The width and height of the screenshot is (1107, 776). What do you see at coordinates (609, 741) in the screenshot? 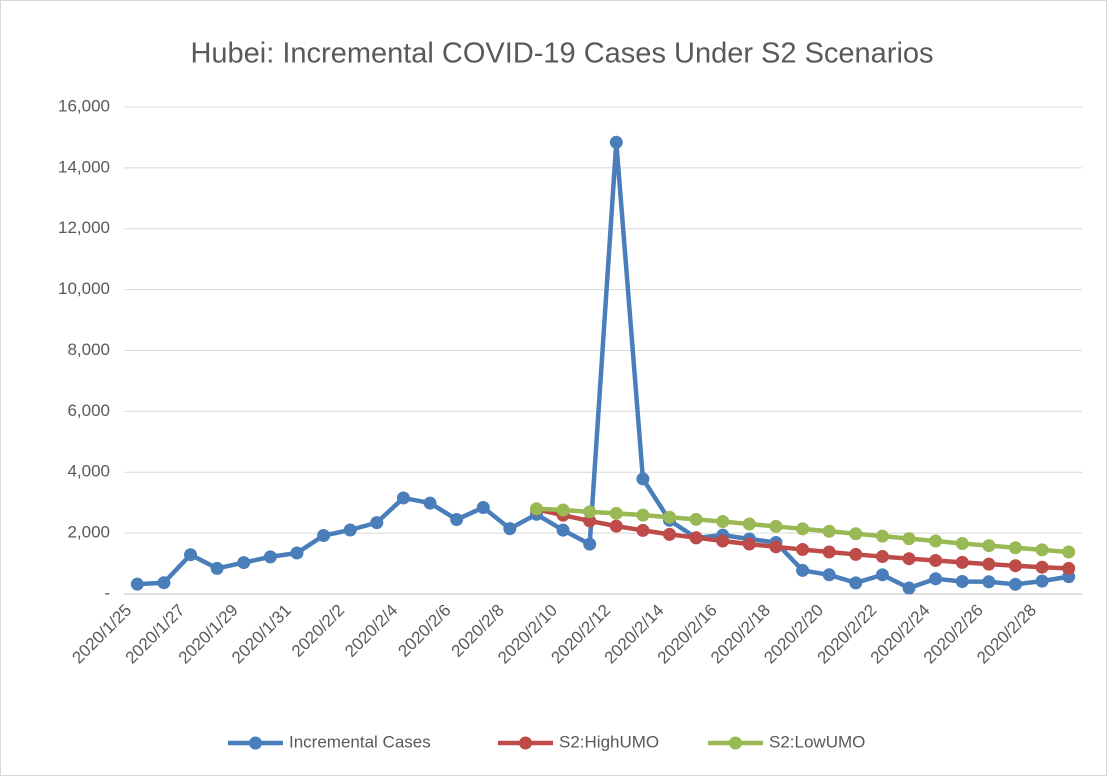
I see `legend-label: S2:HighUMO` at bounding box center [609, 741].